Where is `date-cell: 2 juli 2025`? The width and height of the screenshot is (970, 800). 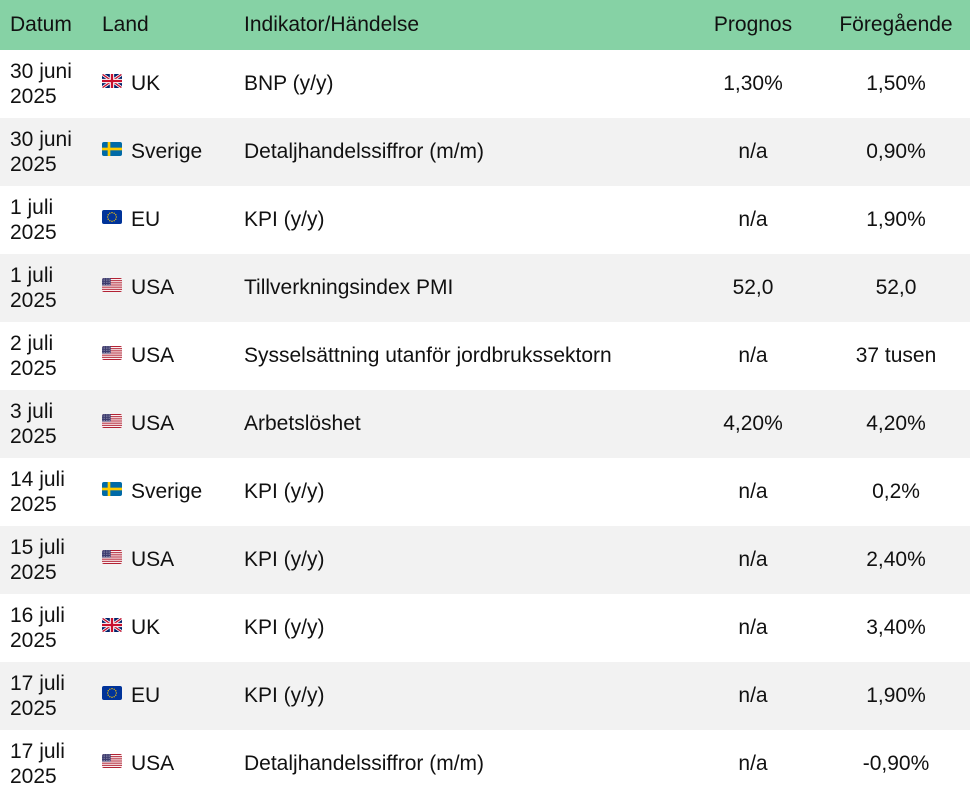 date-cell: 2 juli 2025 is located at coordinates (46, 356).